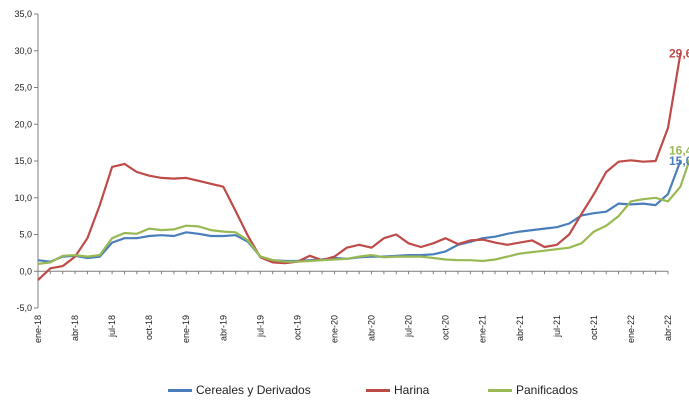 This screenshot has width=689, height=402. I want to click on legend-swatch-harina, so click(378, 390).